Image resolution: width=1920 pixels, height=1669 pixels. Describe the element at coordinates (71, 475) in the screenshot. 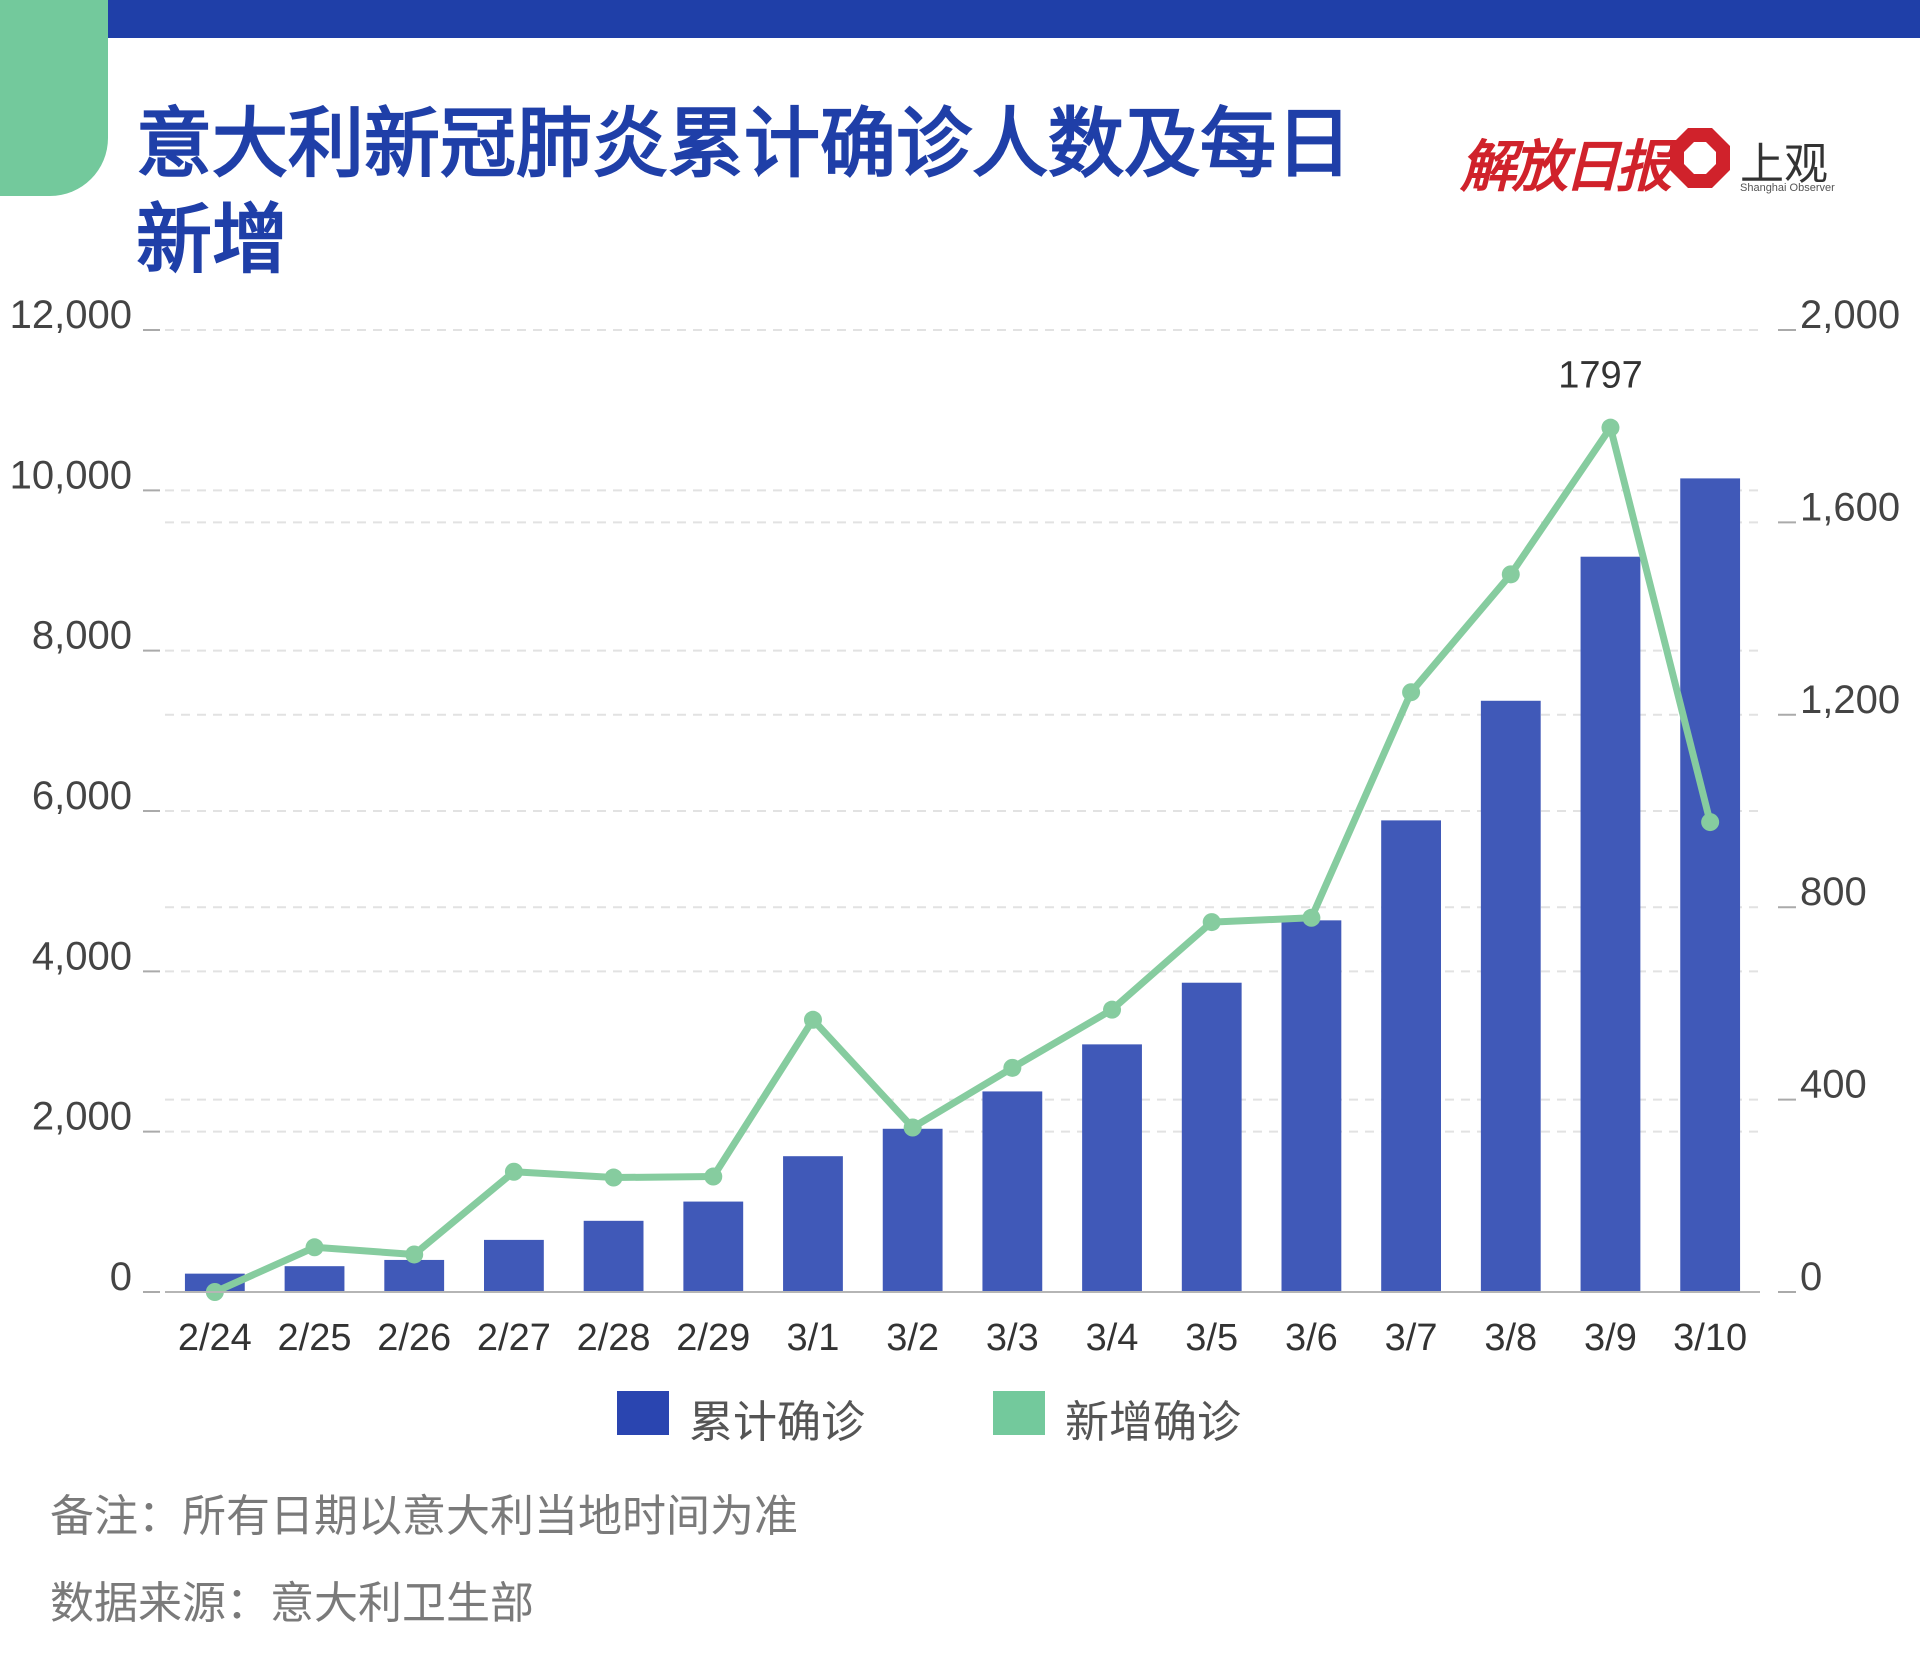

I see `y-left-tick-label: 10,000` at that location.